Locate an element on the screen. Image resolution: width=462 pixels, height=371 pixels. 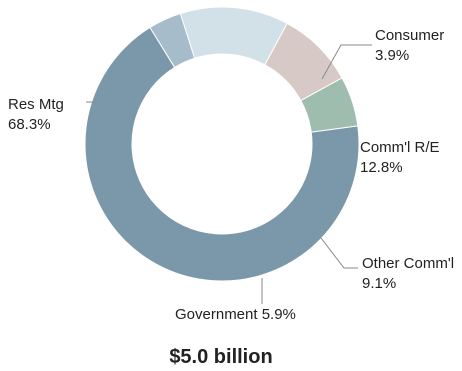
label-government: Government 5.9% is located at coordinates (235, 314).